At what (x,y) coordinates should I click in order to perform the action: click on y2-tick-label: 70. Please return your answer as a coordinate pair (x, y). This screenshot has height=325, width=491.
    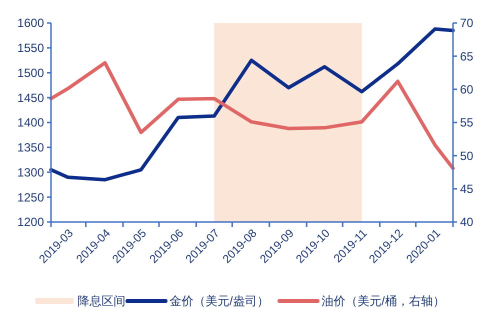
    Looking at the image, I should click on (467, 23).